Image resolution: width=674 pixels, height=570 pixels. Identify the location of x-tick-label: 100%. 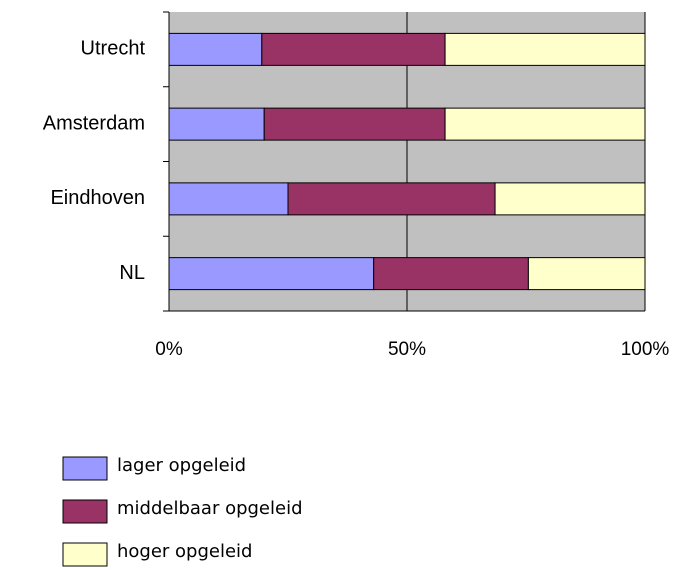
(645, 349).